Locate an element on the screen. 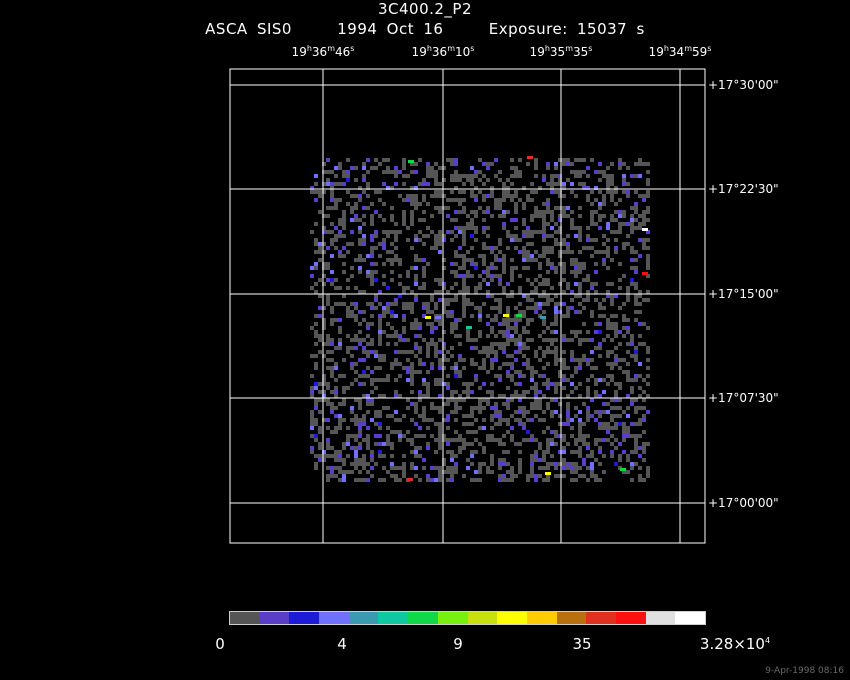 The height and width of the screenshot is (680, 850). instrument-label: ASCA SIS0 is located at coordinates (248, 29).